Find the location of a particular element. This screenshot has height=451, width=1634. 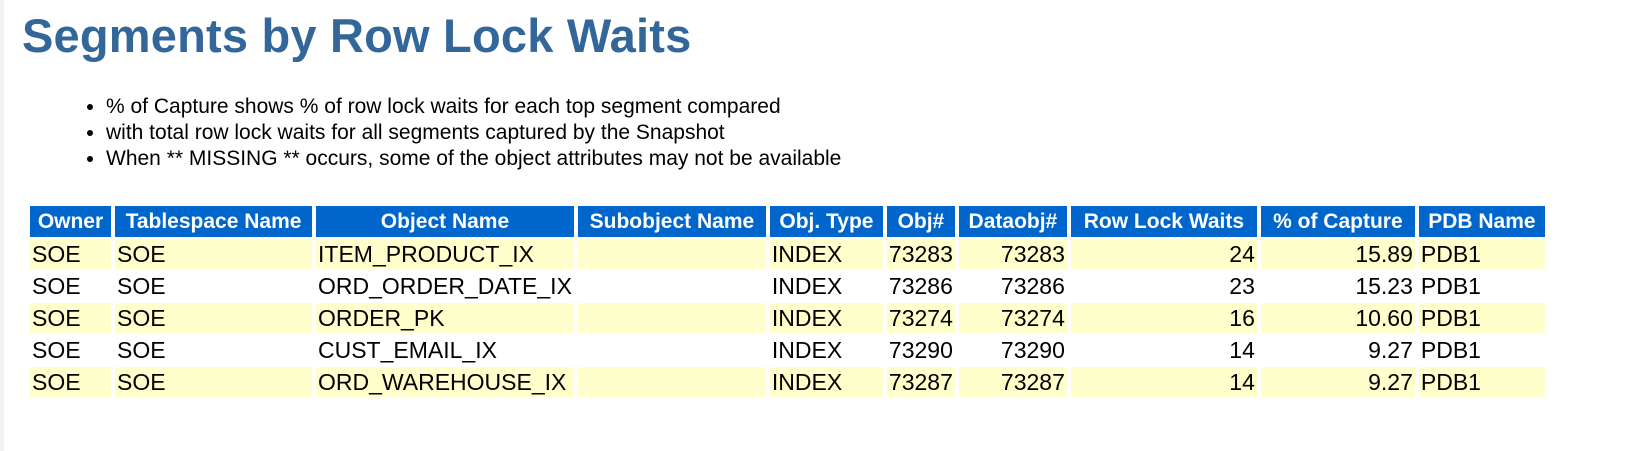

cell-dataobj-number: 73274 is located at coordinates (1012, 318).